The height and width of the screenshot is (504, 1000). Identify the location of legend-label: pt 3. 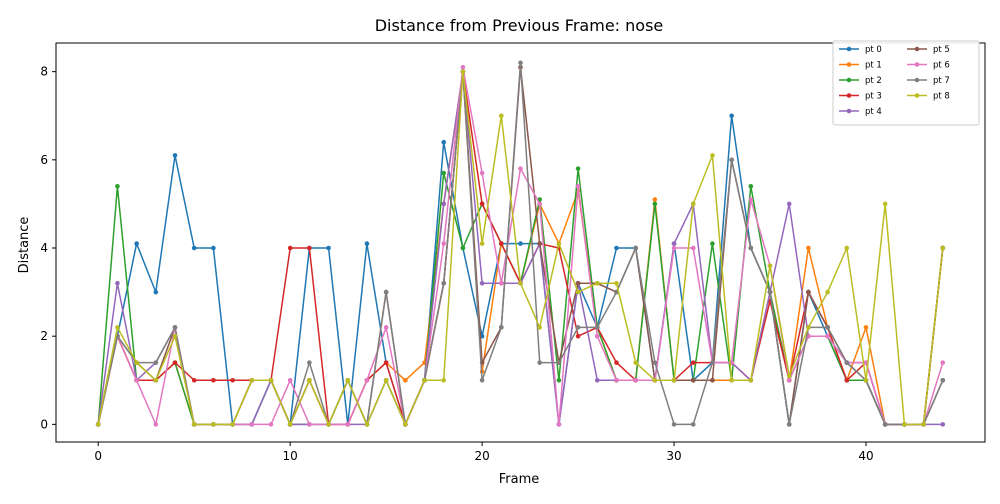
(873, 97).